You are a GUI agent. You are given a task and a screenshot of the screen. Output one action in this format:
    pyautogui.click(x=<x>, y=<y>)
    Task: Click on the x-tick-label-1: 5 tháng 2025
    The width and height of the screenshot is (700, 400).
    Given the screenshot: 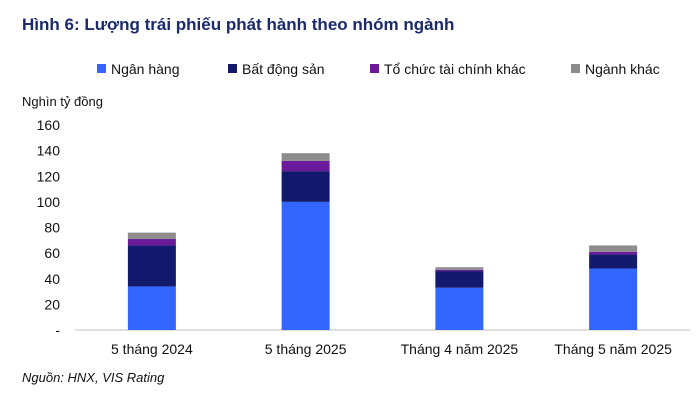 What is the action you would take?
    pyautogui.click(x=306, y=349)
    